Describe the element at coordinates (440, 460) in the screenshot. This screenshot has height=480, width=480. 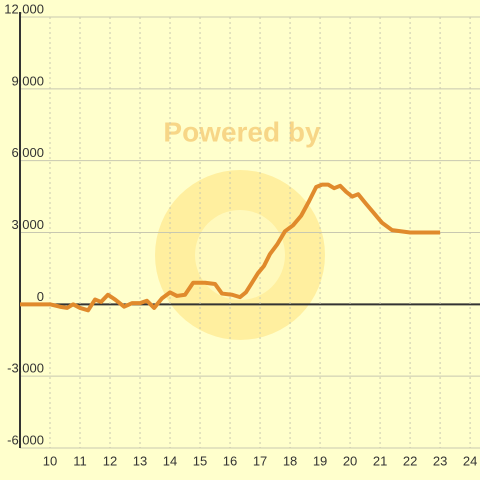
I see `x-tick-label: 23` at that location.